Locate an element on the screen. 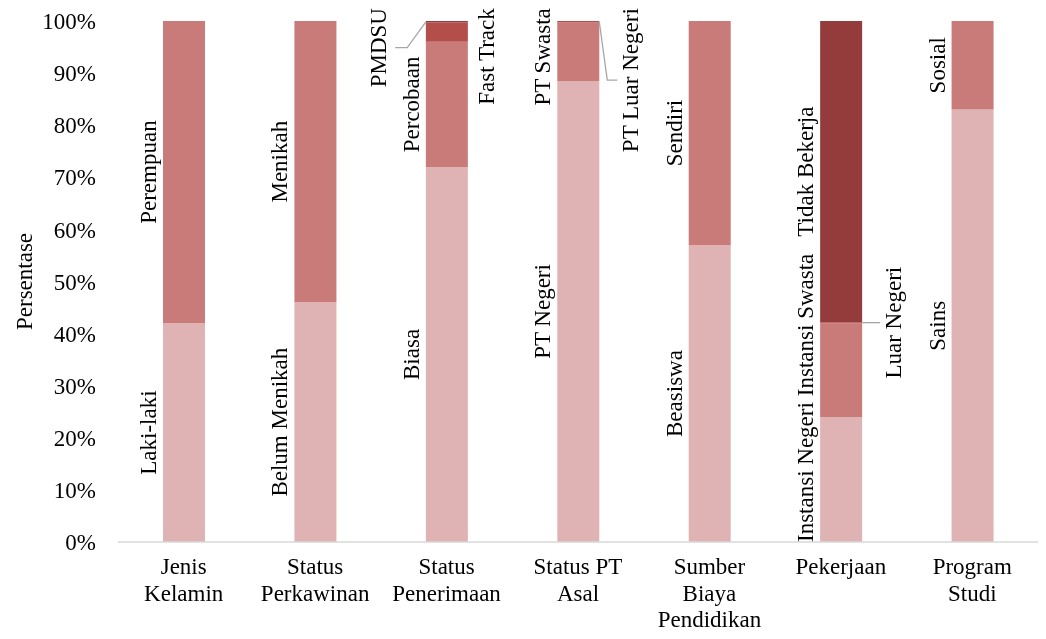 The image size is (1046, 639). data-label: Sains is located at coordinates (937, 325).